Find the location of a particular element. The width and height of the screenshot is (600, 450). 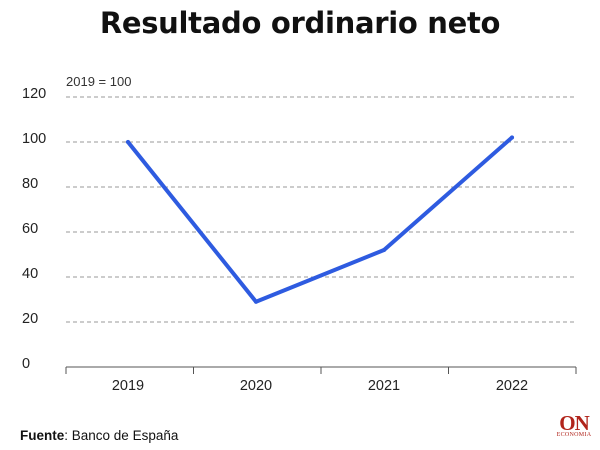

y-tick-label-80: 80 is located at coordinates (30, 184).